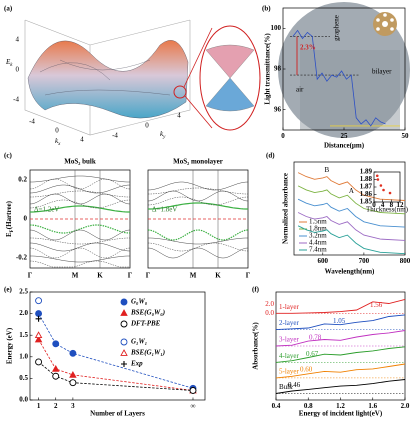 The image size is (416, 422). What do you see at coordinates (73, 406) in the screenshot?
I see `x-tick-label: 3` at bounding box center [73, 406].